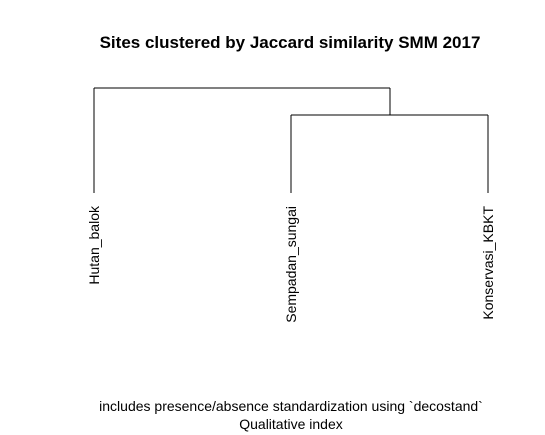 Image resolution: width=545 pixels, height=435 pixels. I want to click on leaf-label-konservasi-kbkt: Konservasi_KBKT, so click(488, 263).